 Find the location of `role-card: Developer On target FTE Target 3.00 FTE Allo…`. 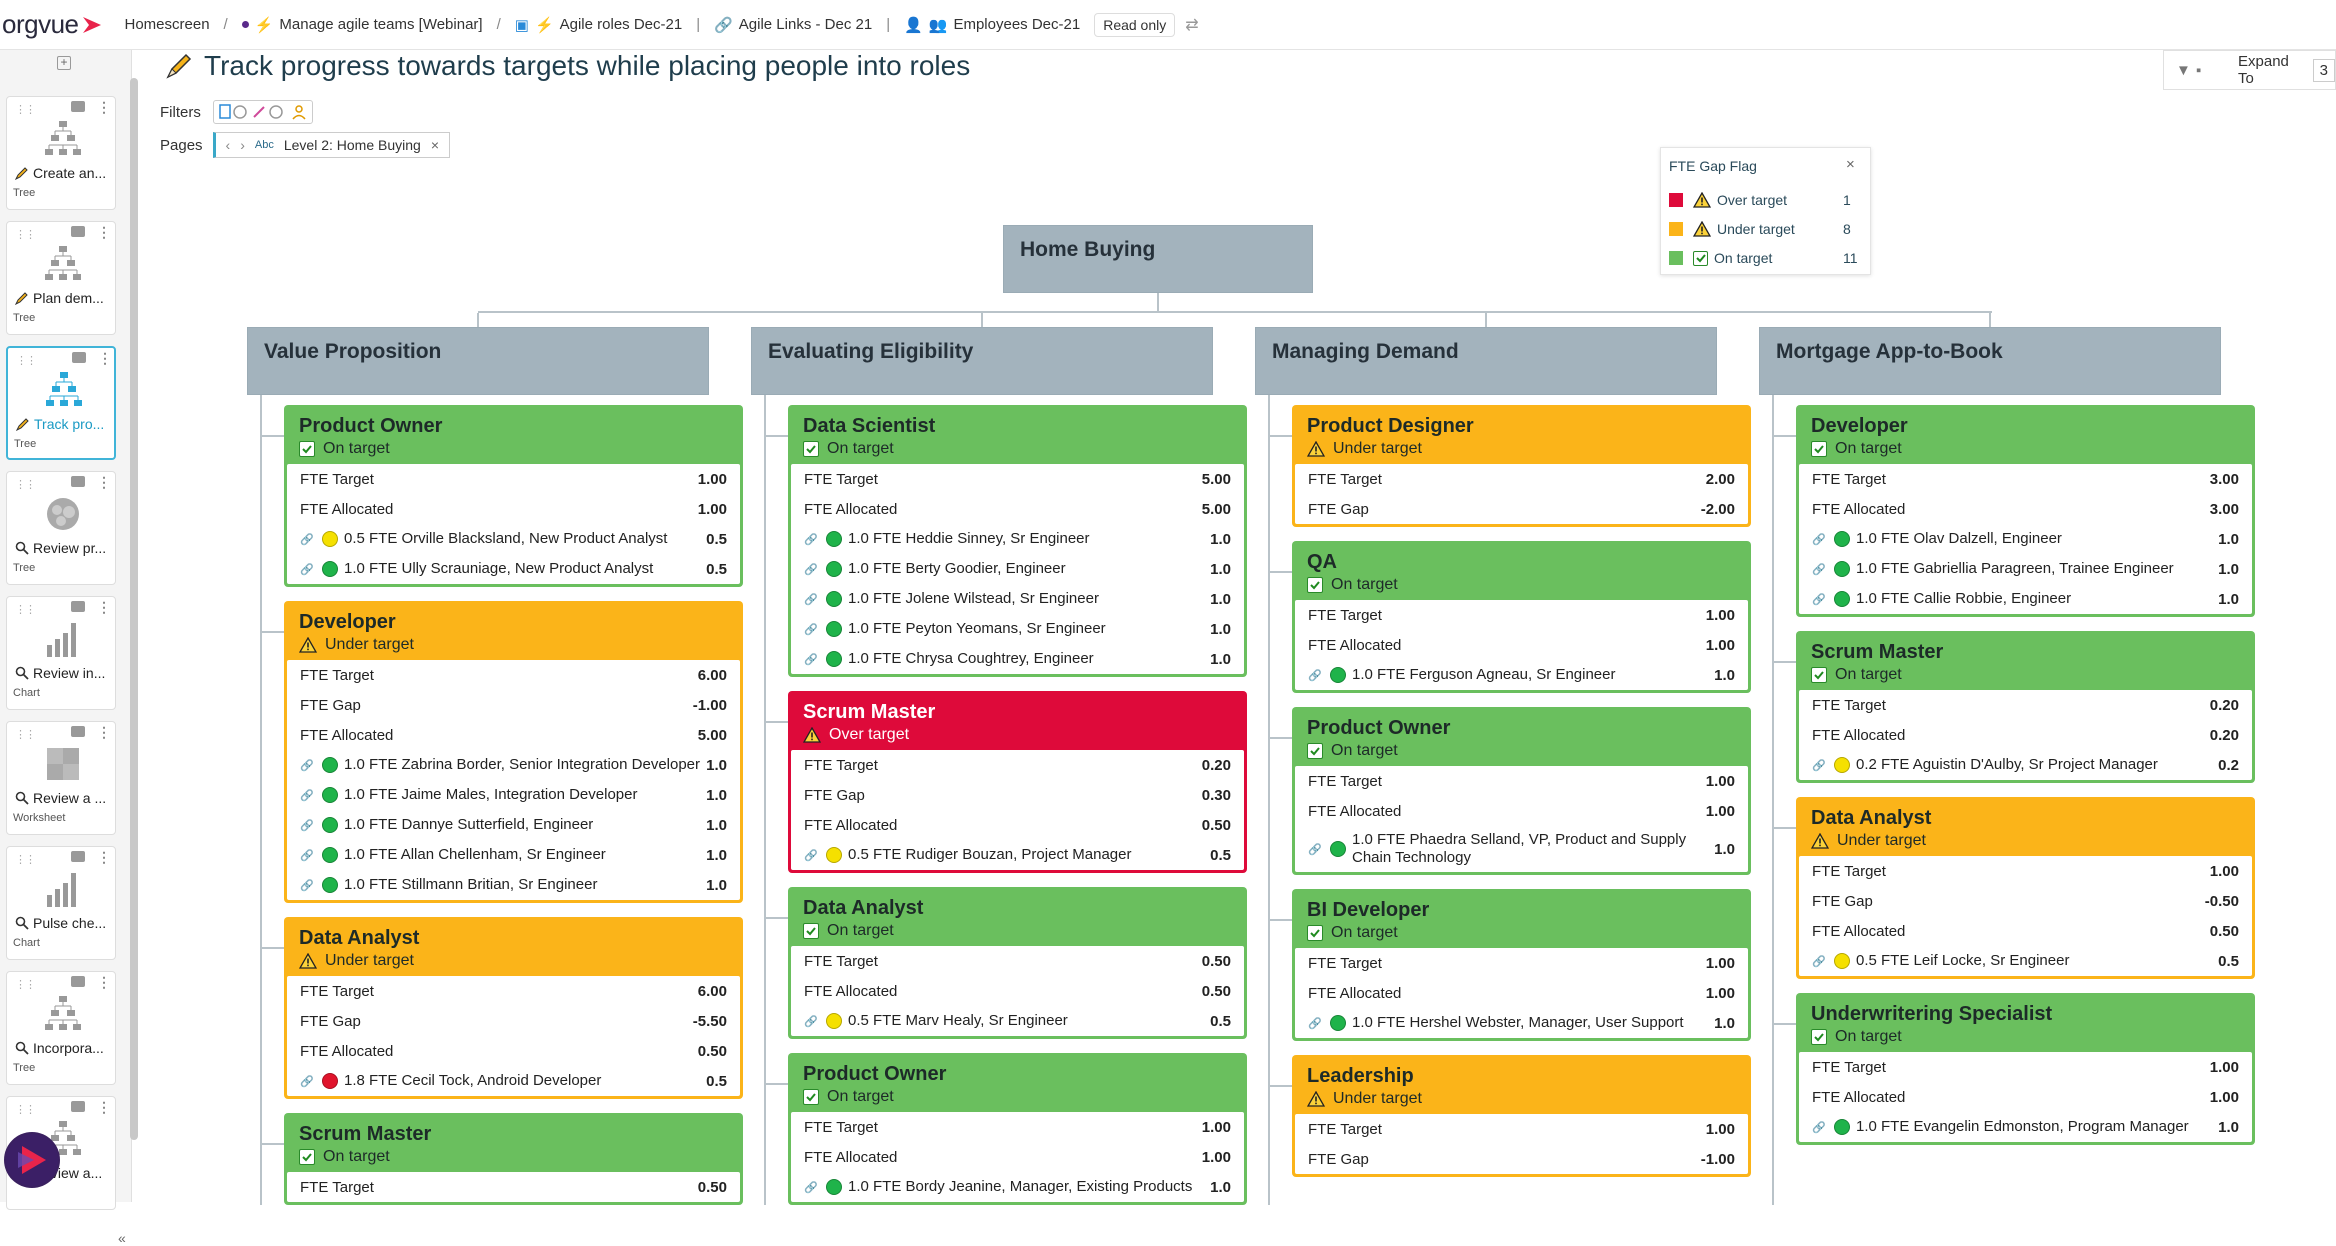

role-card: Developer On target FTE Target 3.00 FTE Allo… is located at coordinates (2025, 511).